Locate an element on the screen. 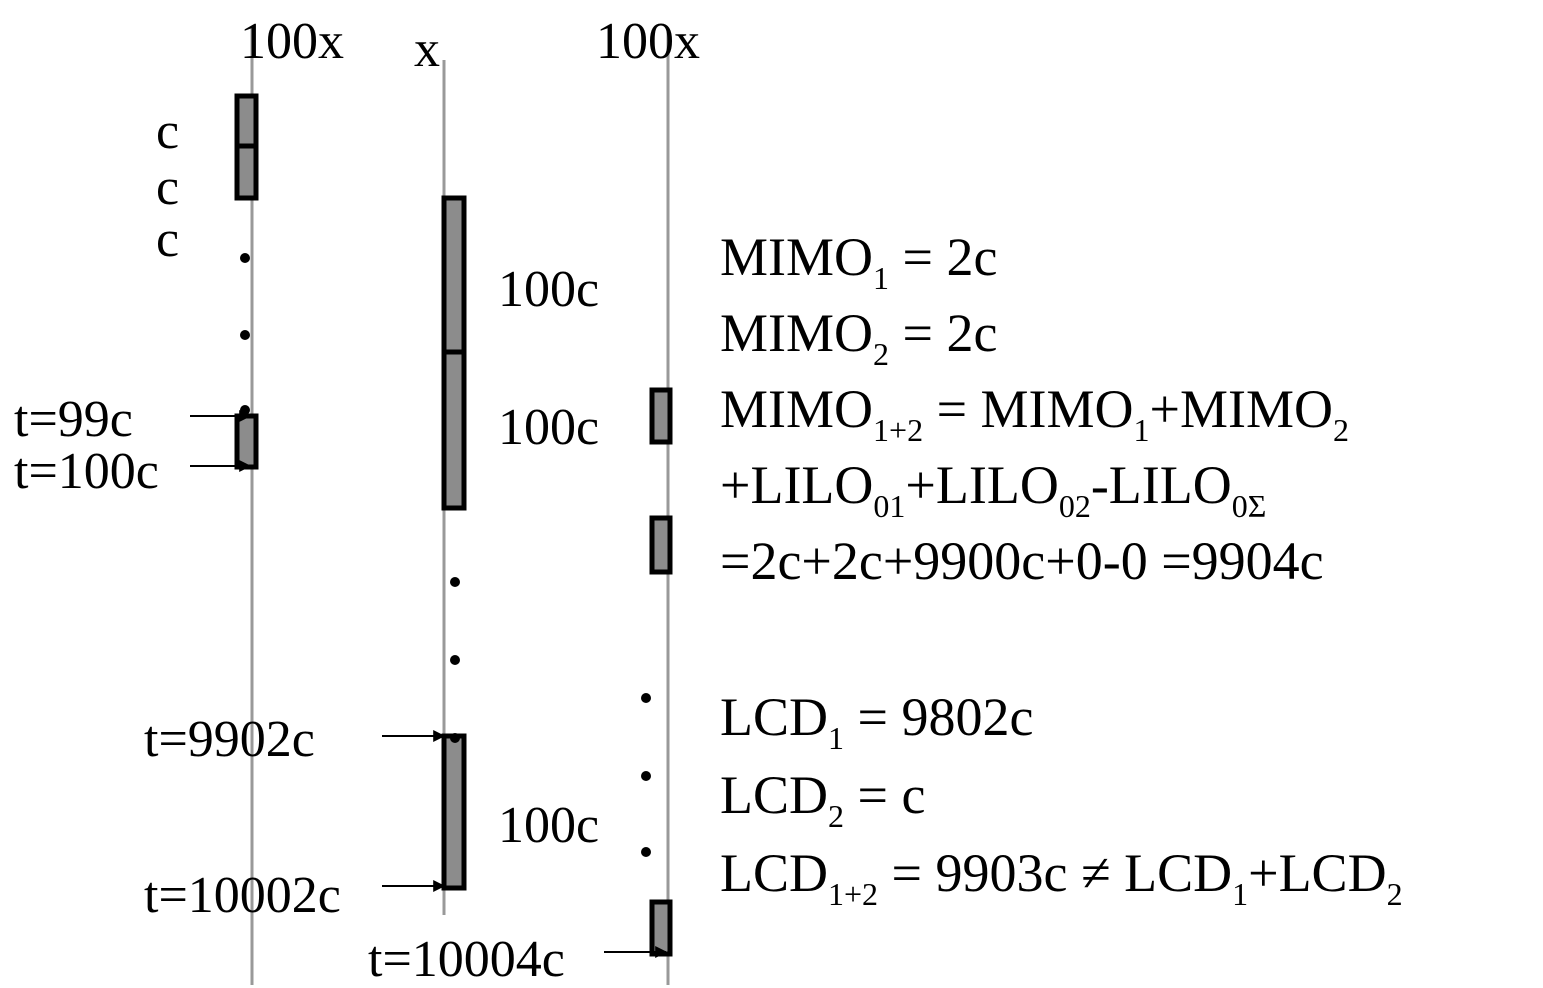 The height and width of the screenshot is (988, 1543). lilo-equation-line: +LILO01+LILO02-LILO0Σ is located at coordinates (993, 489).